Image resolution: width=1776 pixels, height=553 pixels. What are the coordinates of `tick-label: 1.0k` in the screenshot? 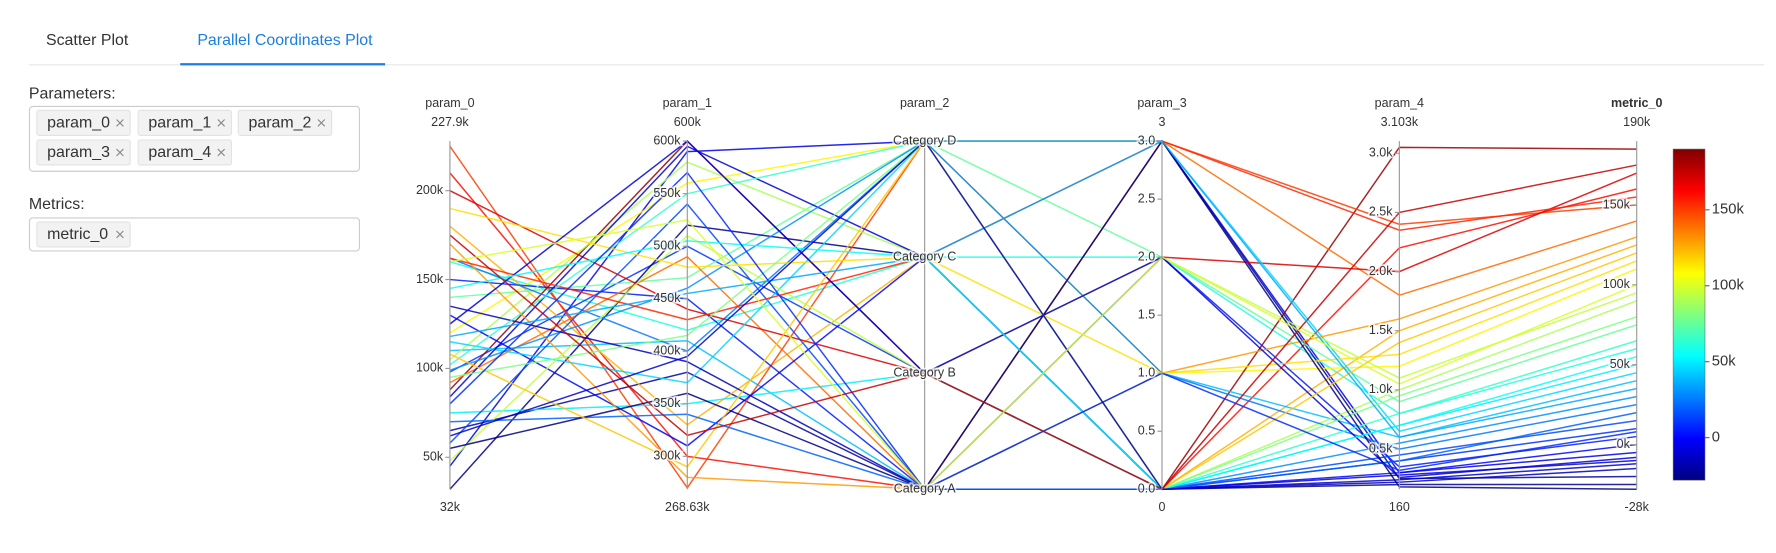 It's located at (1381, 389).